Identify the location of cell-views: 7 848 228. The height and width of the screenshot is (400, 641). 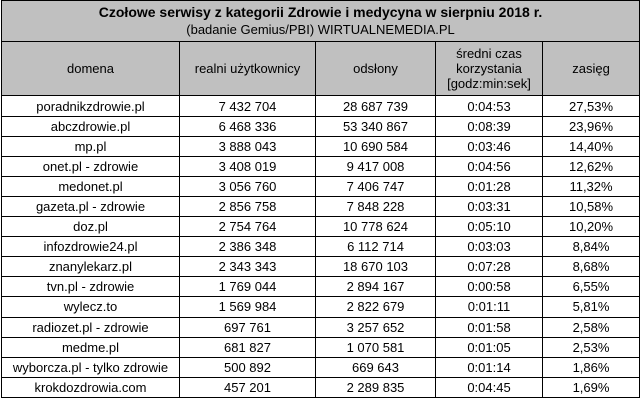
(375, 206).